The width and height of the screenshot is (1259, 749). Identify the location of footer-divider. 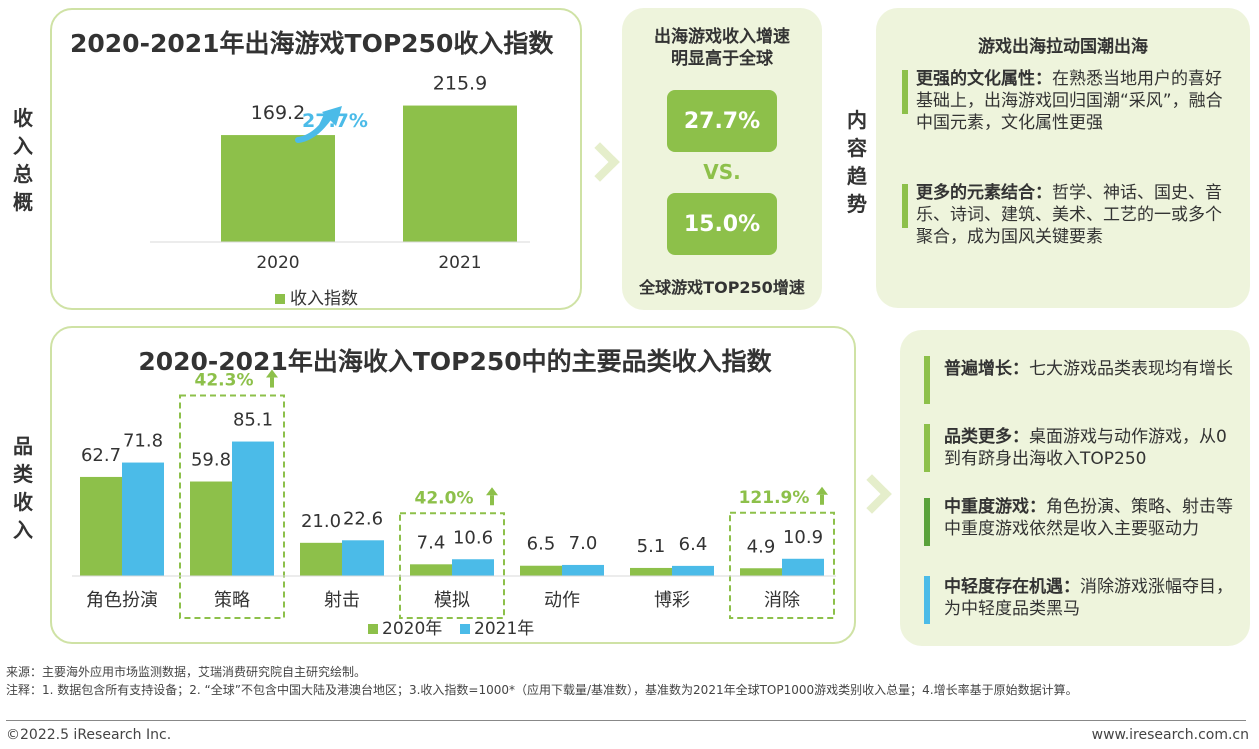
(626, 720).